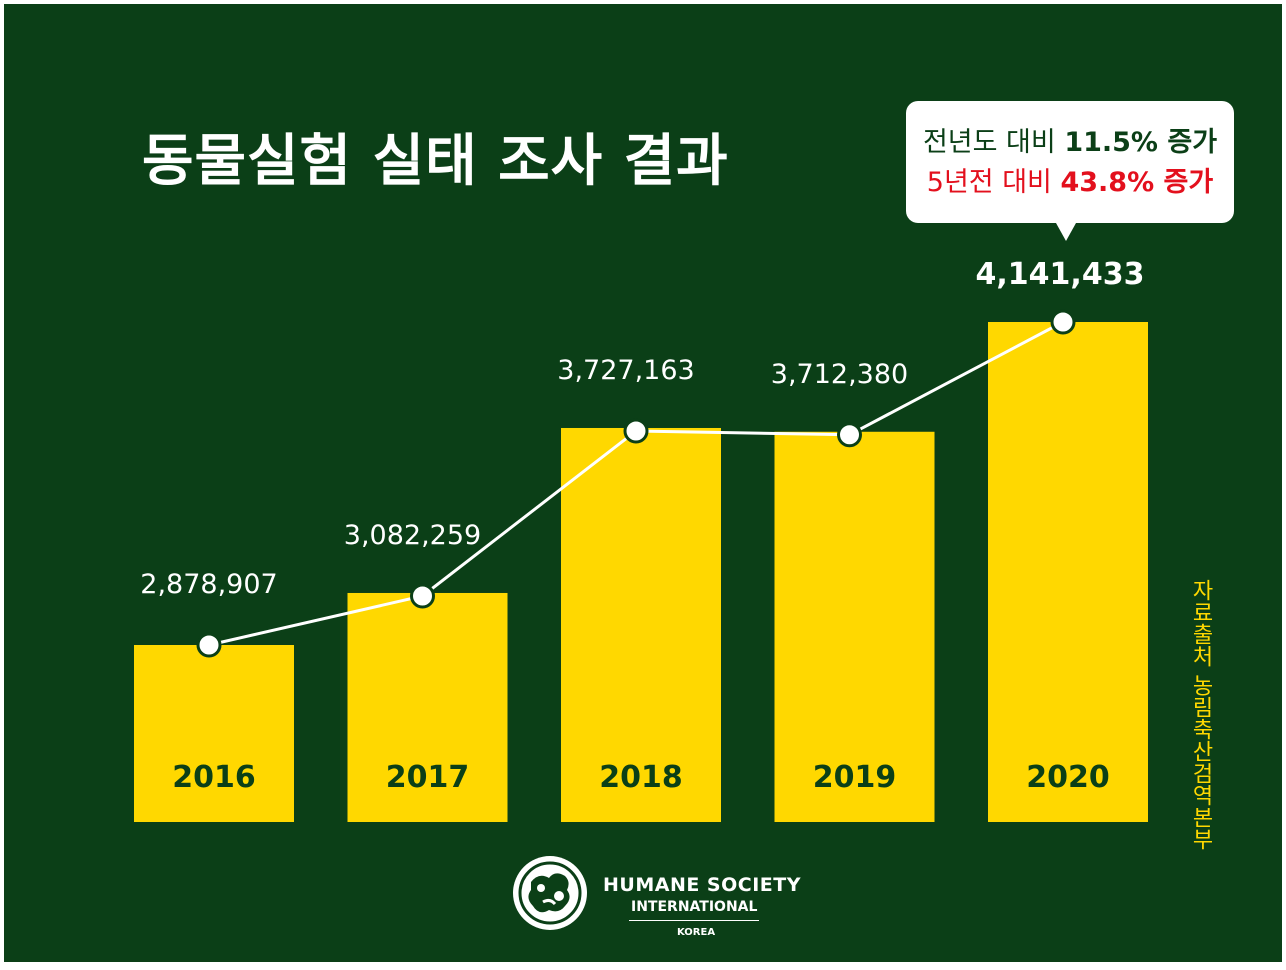 The image size is (1286, 970). What do you see at coordinates (641, 777) in the screenshot?
I see `x-tick-label-2018: 2018` at bounding box center [641, 777].